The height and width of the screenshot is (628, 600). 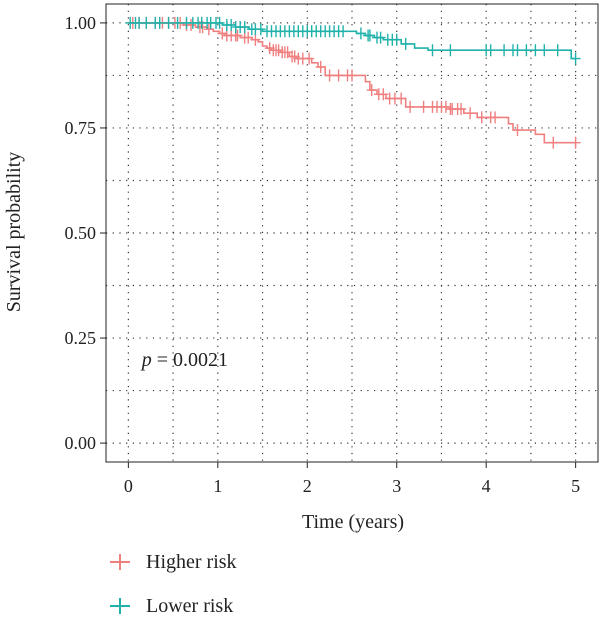 I want to click on legend-label-lower-risk: Lower risk, so click(x=190, y=605).